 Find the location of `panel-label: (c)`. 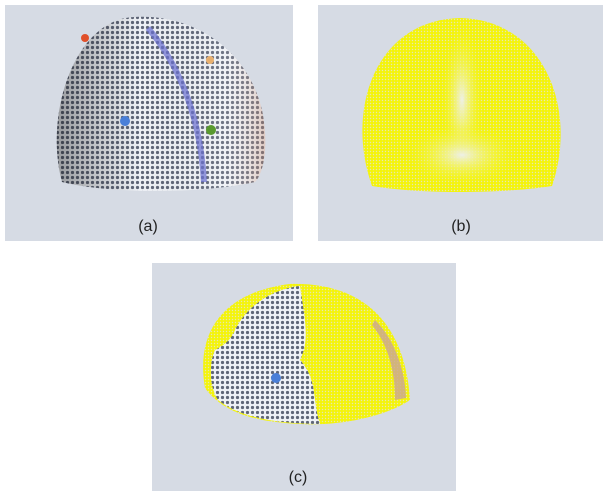

panel-label: (c) is located at coordinates (298, 477).